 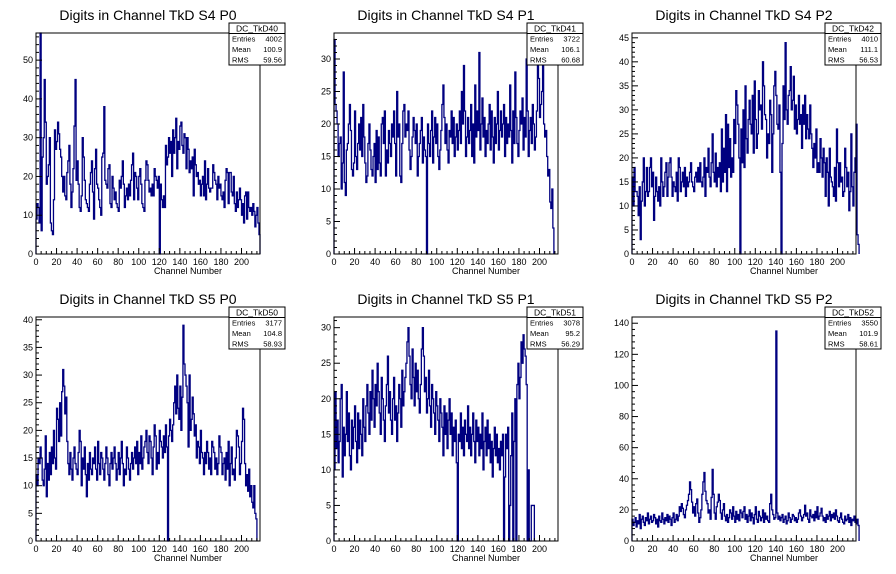 What do you see at coordinates (445, 15) in the screenshot?
I see `panel-title: Digits in Channel TkD S4 P1` at bounding box center [445, 15].